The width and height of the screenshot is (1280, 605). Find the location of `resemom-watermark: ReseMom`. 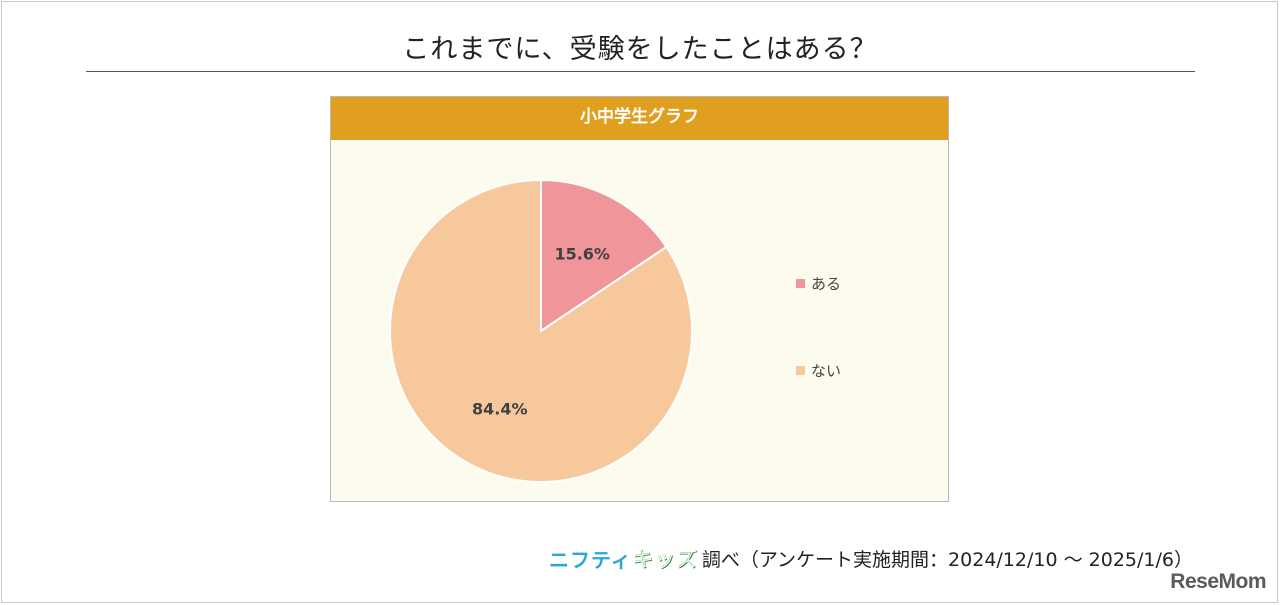

resemom-watermark: ReseMom is located at coordinates (1218, 581).